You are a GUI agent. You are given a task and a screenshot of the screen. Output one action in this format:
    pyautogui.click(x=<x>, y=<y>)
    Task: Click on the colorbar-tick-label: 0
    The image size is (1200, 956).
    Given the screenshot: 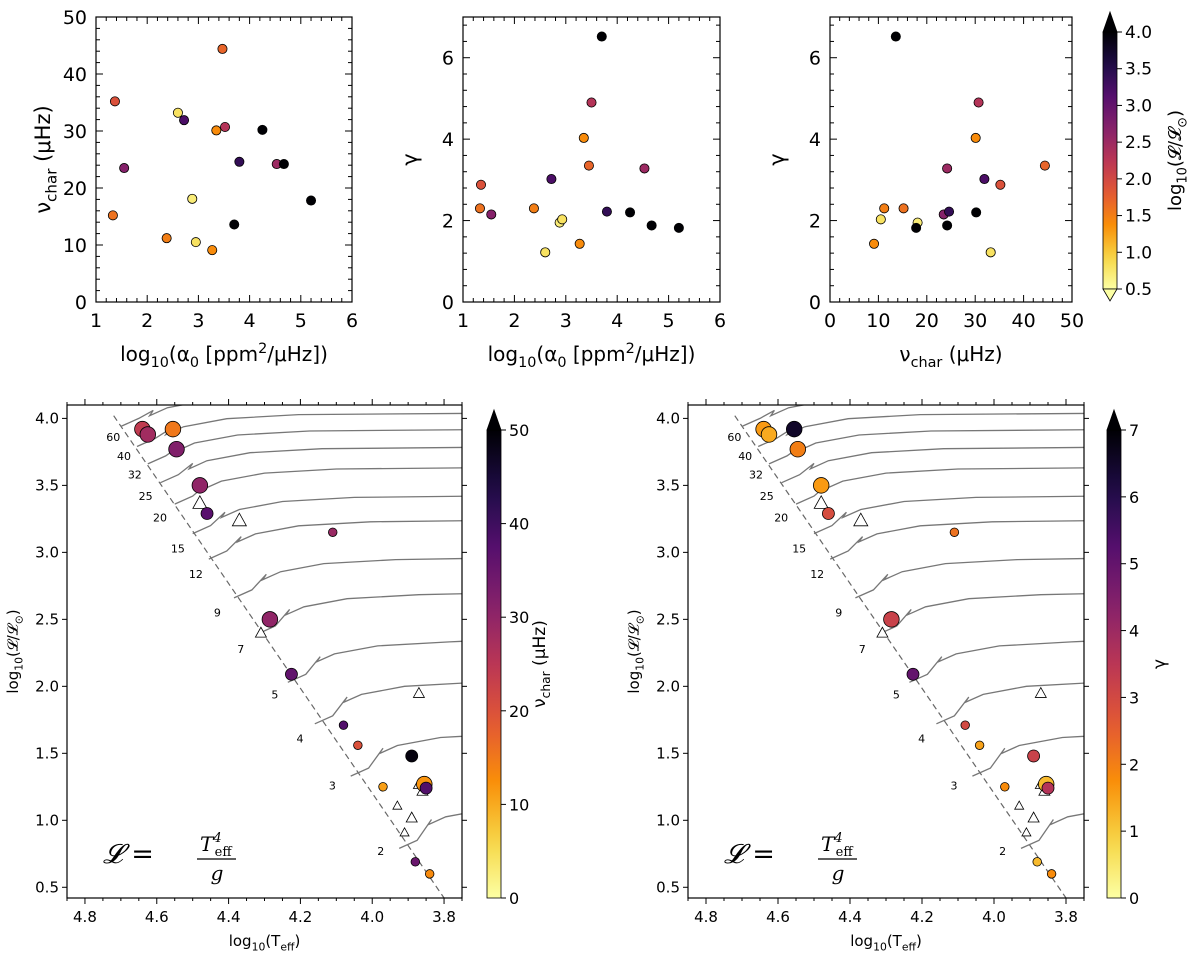 What is the action you would take?
    pyautogui.click(x=1134, y=898)
    